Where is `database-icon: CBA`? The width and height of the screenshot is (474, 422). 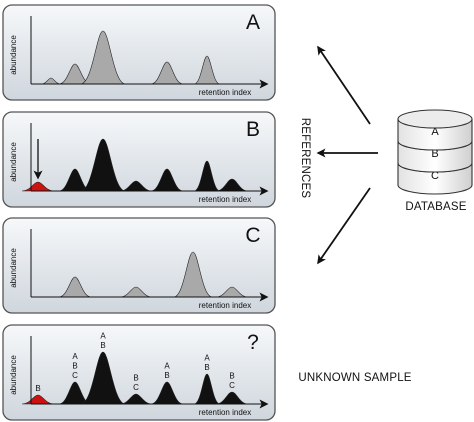 database-icon: CBA is located at coordinates (435, 152).